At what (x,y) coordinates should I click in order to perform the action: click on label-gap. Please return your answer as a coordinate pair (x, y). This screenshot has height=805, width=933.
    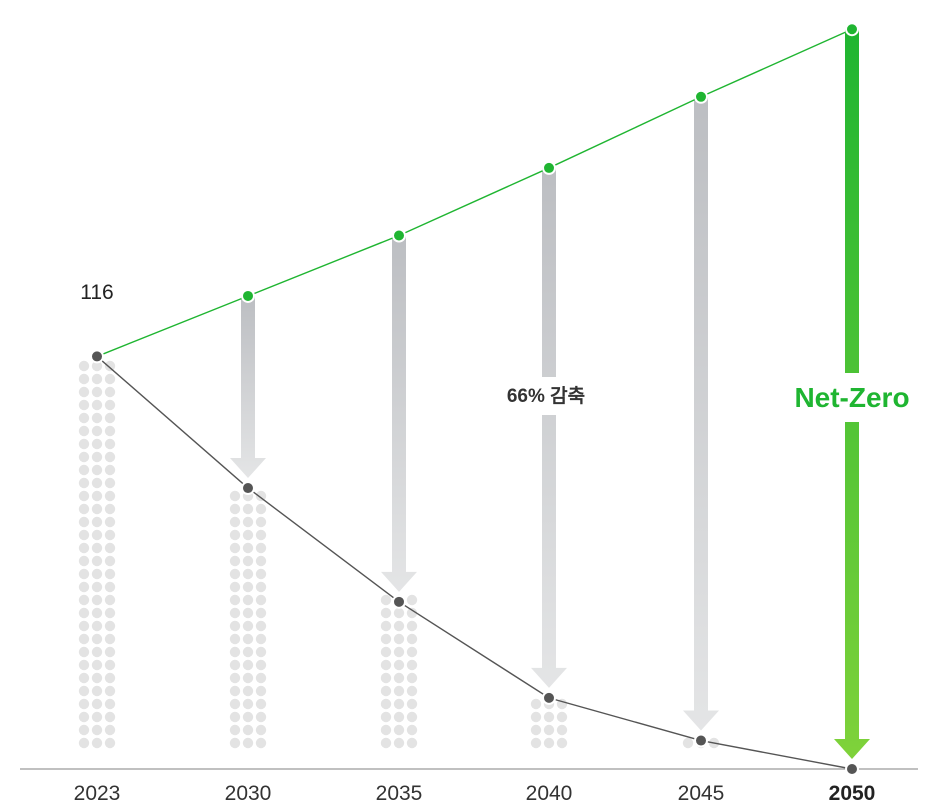
    Looking at the image, I should click on (852, 397).